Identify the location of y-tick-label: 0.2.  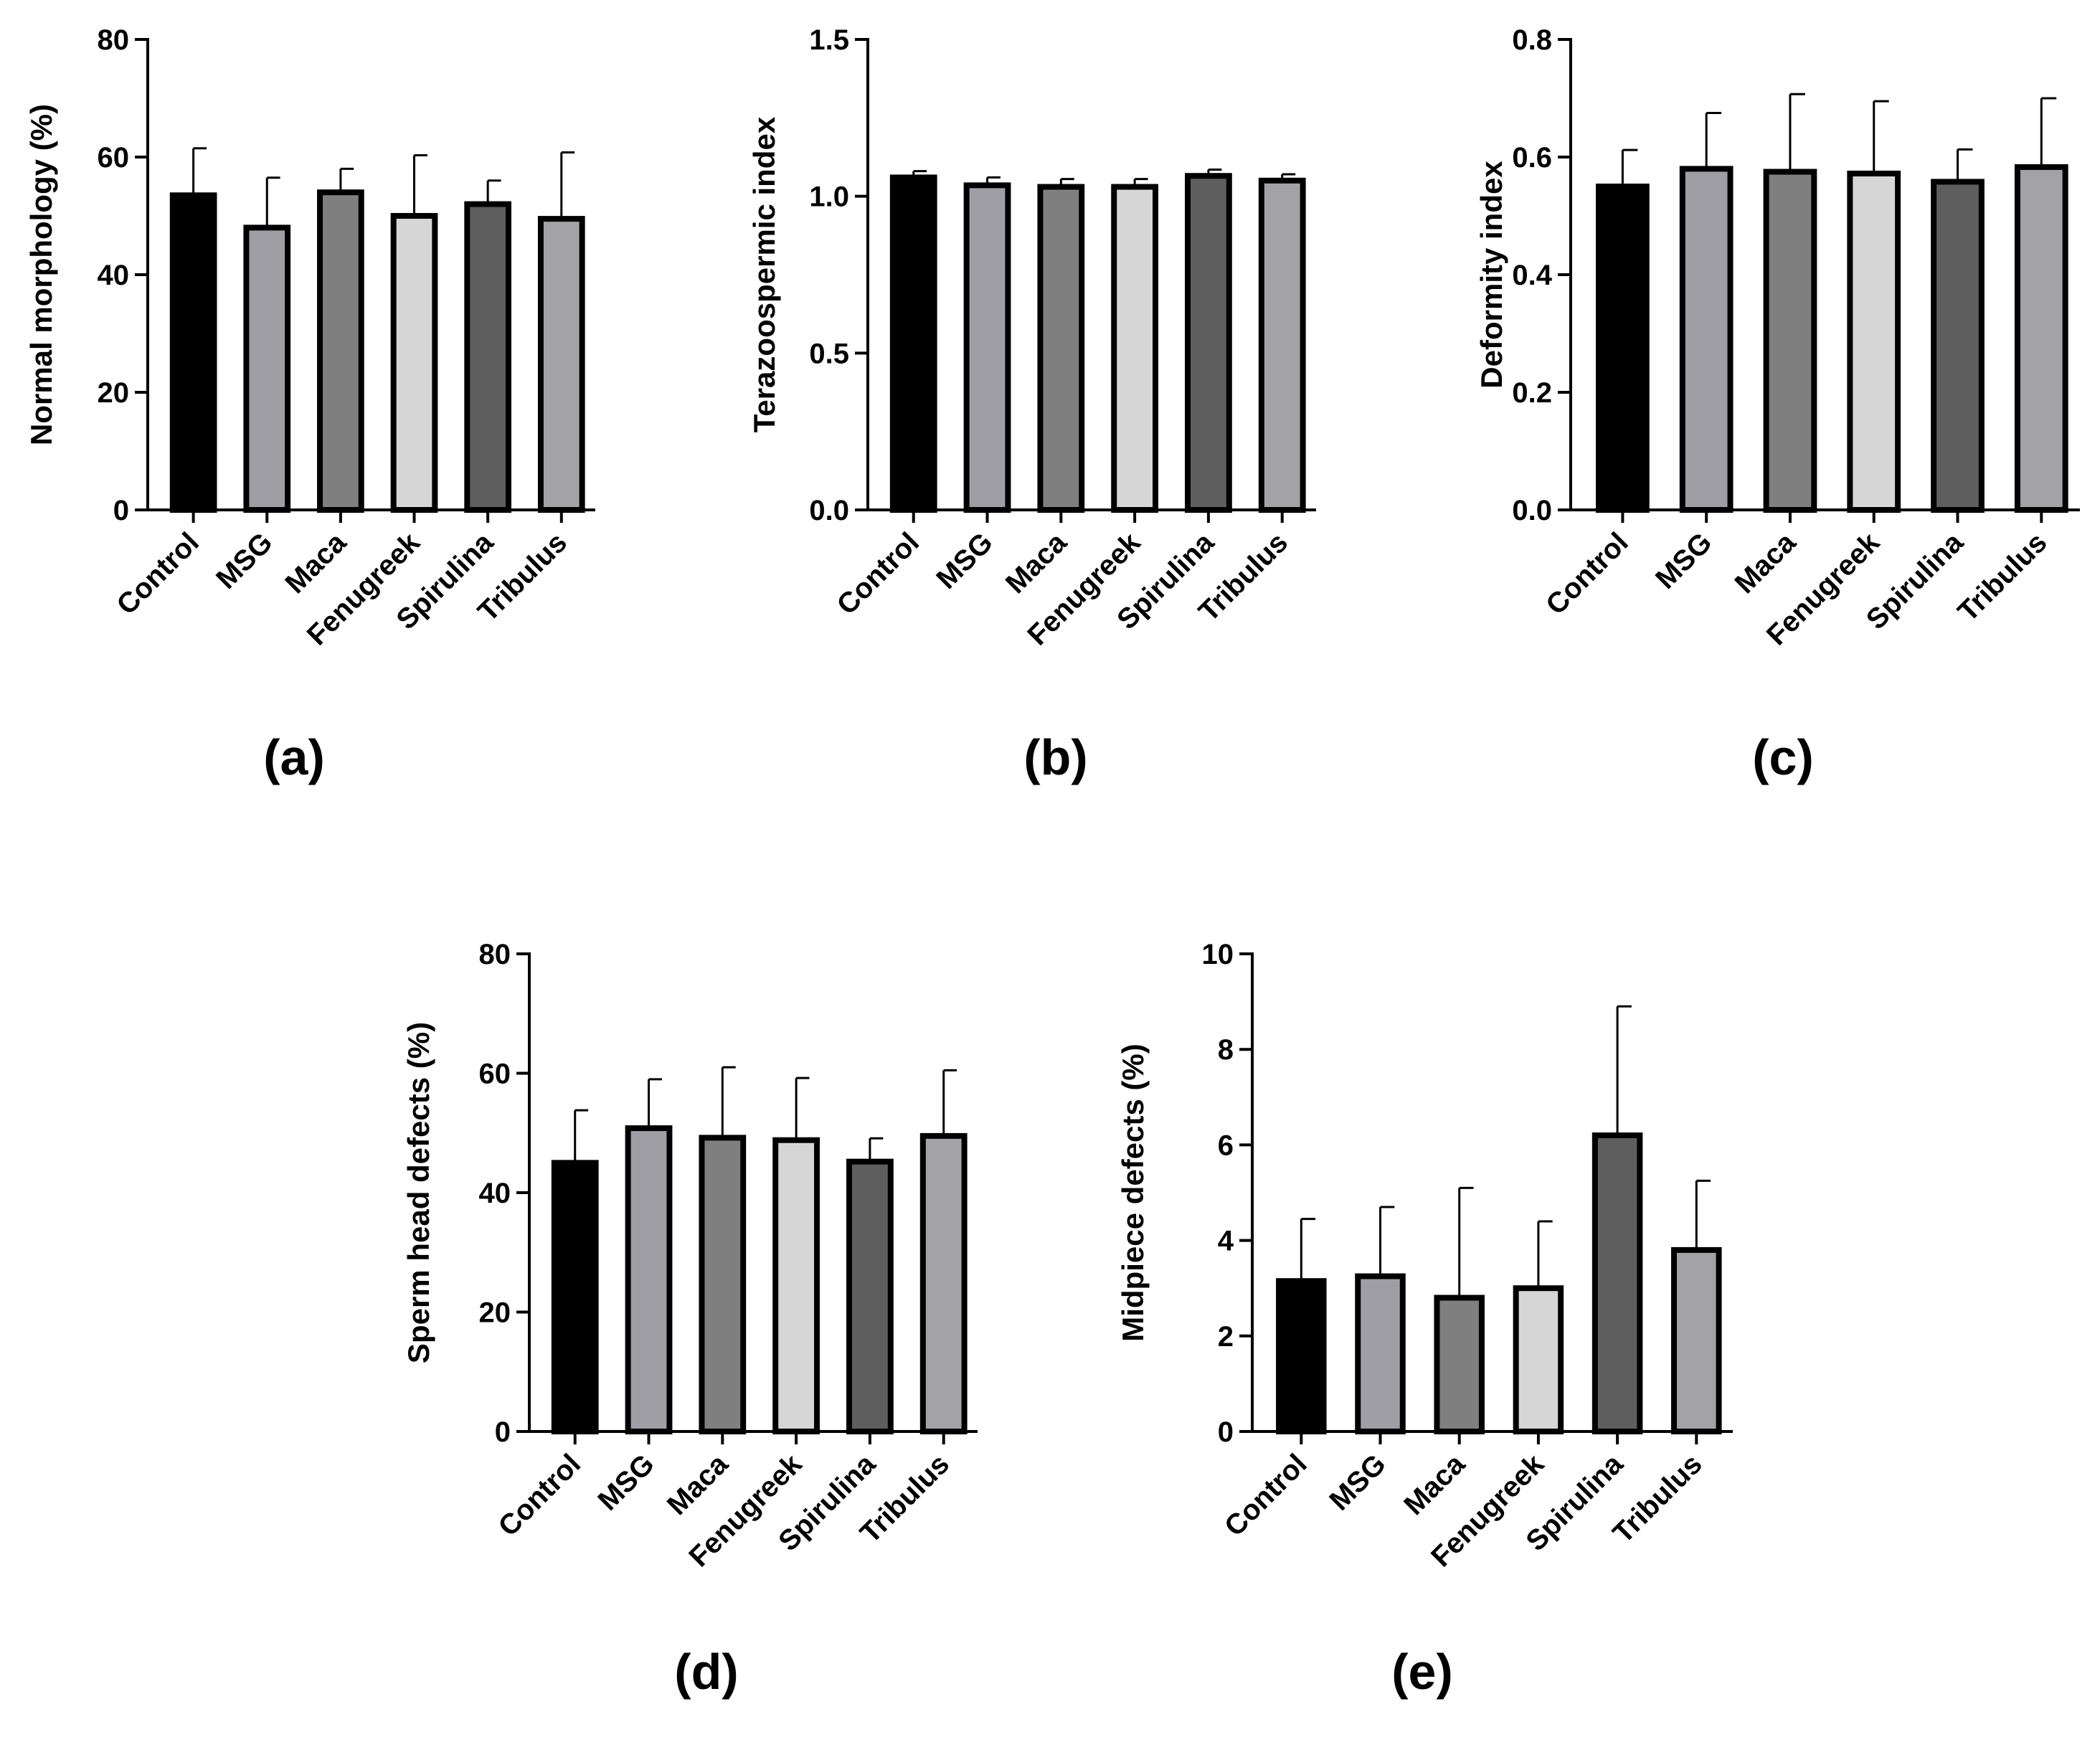
(1532, 393).